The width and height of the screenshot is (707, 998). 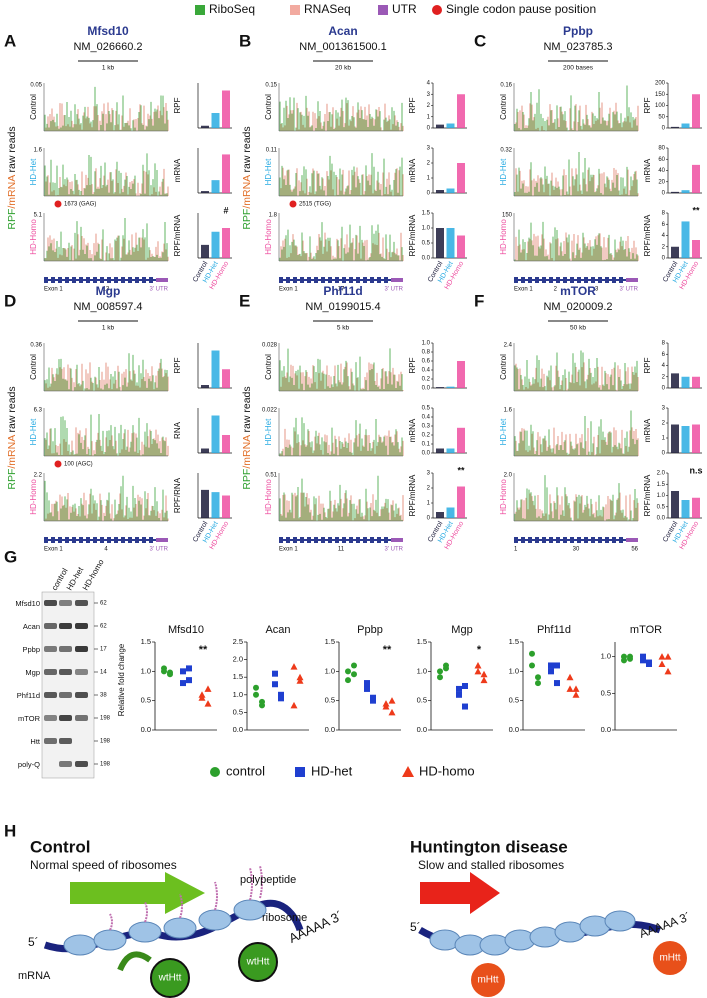 What do you see at coordinates (232, 9) in the screenshot?
I see `legend-label: RiboSeq` at bounding box center [232, 9].